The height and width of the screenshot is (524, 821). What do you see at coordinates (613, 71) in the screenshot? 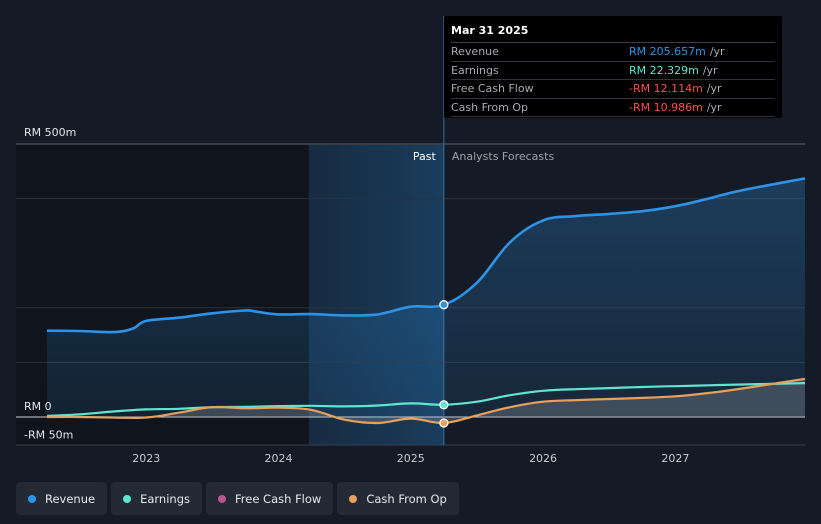
I see `tooltip-row-earnings: Earnings RM 22.329m /yr` at bounding box center [613, 71].